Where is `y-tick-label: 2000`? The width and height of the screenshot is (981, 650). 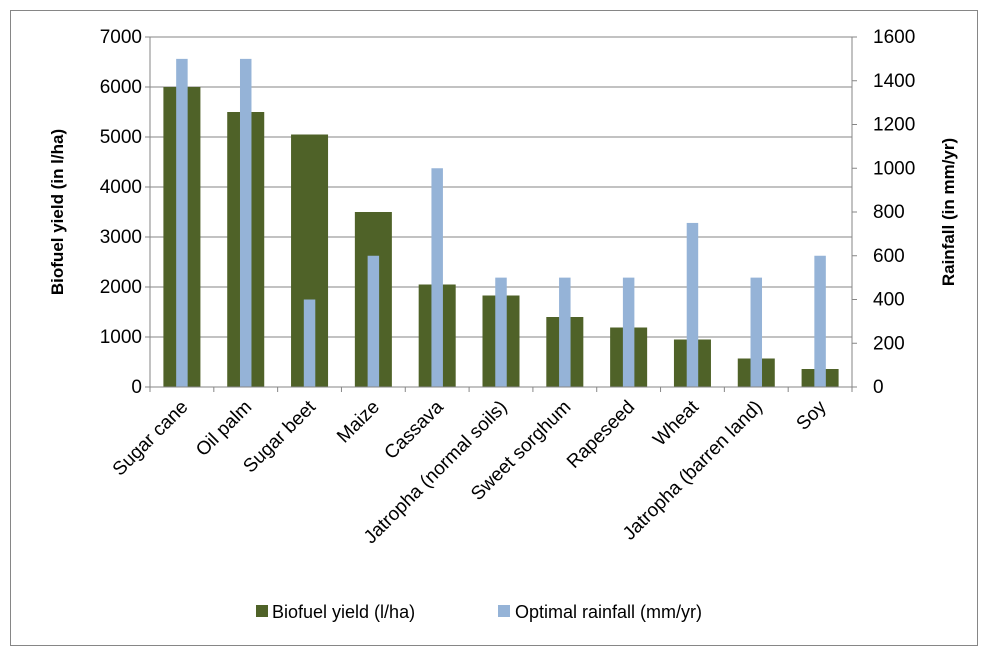
y-tick-label: 2000 is located at coordinates (121, 287).